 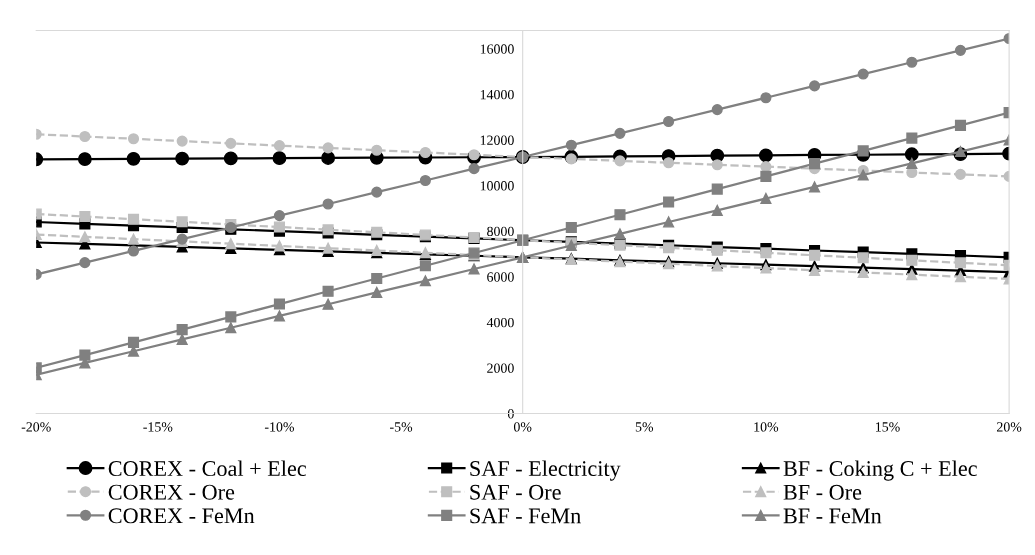 I want to click on legend-label: BF - Coking C + Elec, so click(x=880, y=470).